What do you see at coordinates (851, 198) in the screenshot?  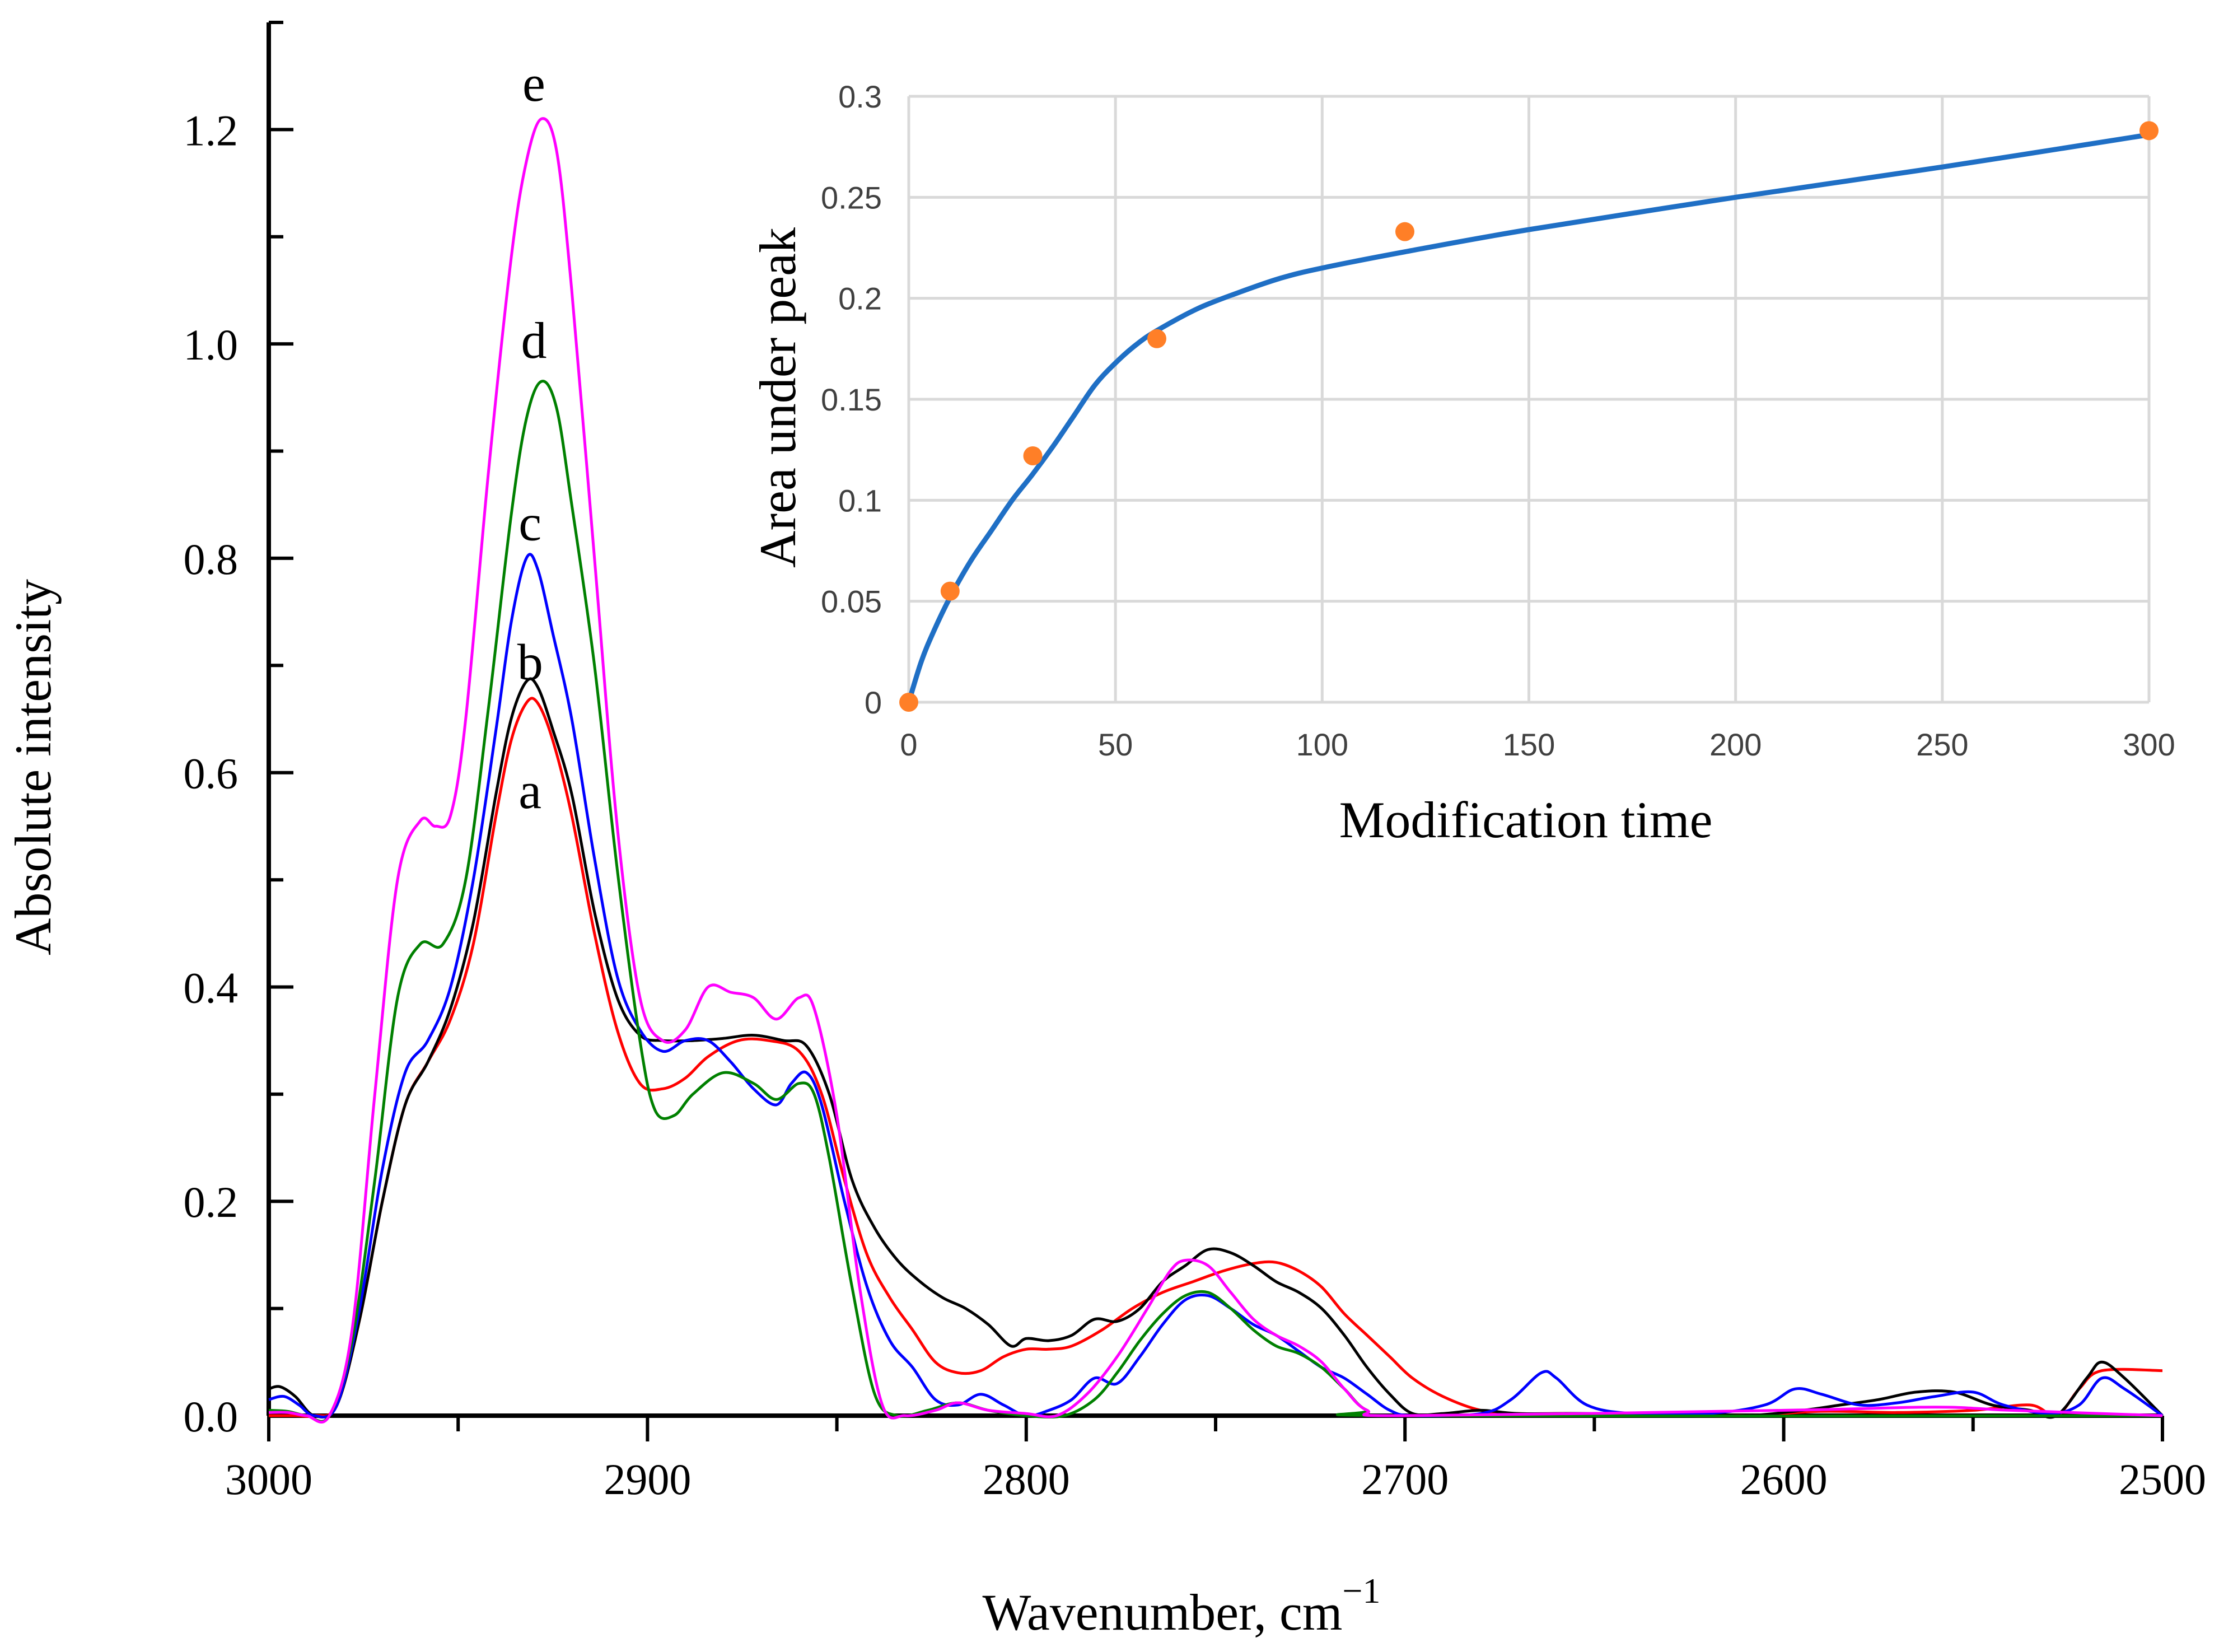 I see `inset-y-tick-label: 0.25` at bounding box center [851, 198].